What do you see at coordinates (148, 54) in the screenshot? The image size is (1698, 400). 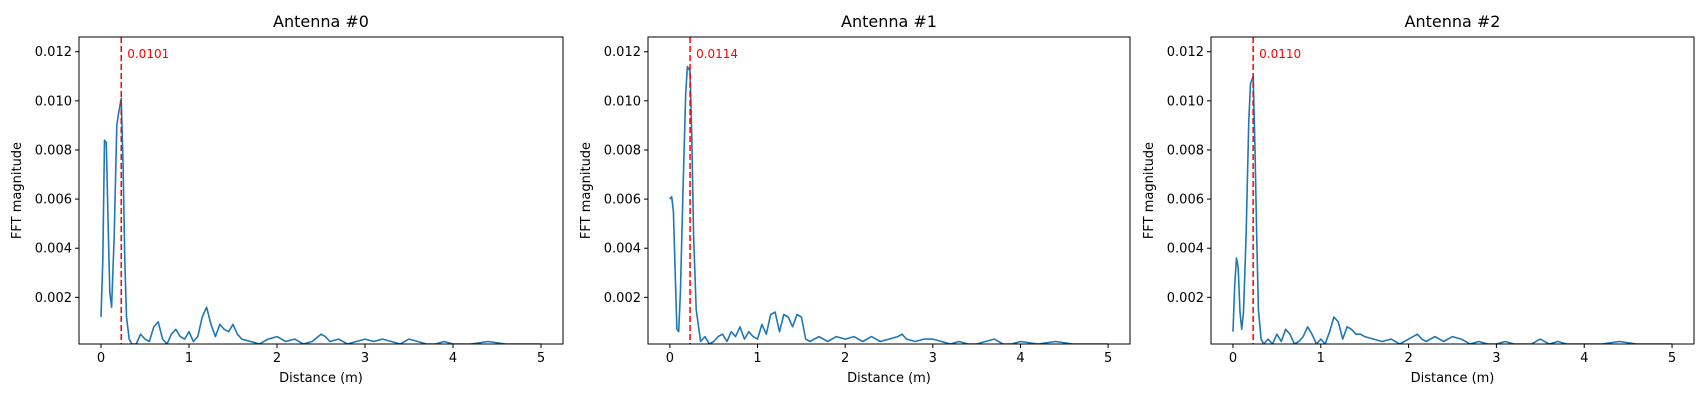 I see `peak-value-label: 0.0101` at bounding box center [148, 54].